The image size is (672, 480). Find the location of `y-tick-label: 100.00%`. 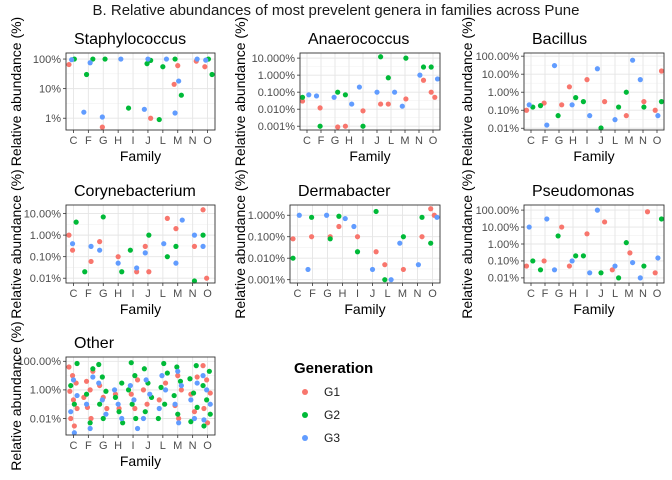

y-tick-label: 100.00% is located at coordinates (498, 57).